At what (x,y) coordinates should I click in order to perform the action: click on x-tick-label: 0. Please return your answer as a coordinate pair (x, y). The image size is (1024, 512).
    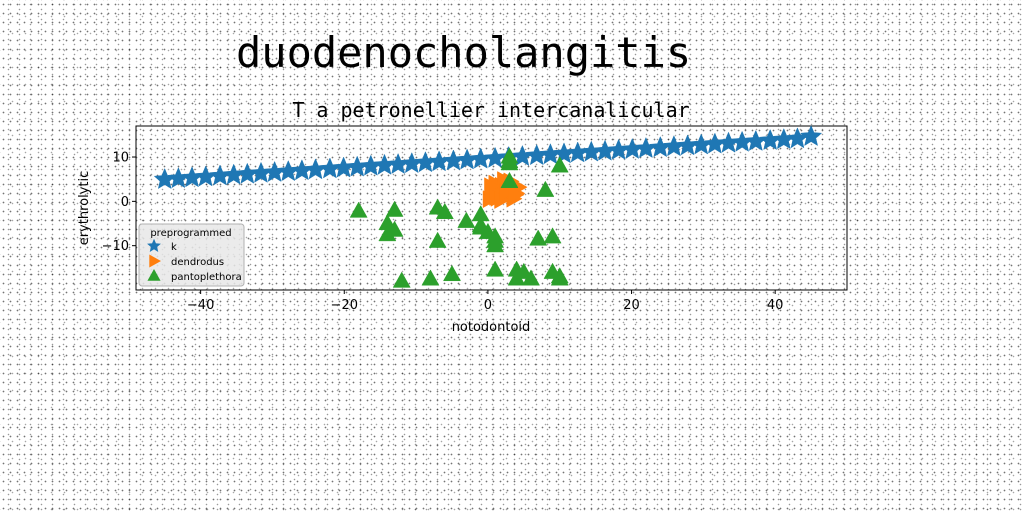
    Looking at the image, I should click on (488, 305).